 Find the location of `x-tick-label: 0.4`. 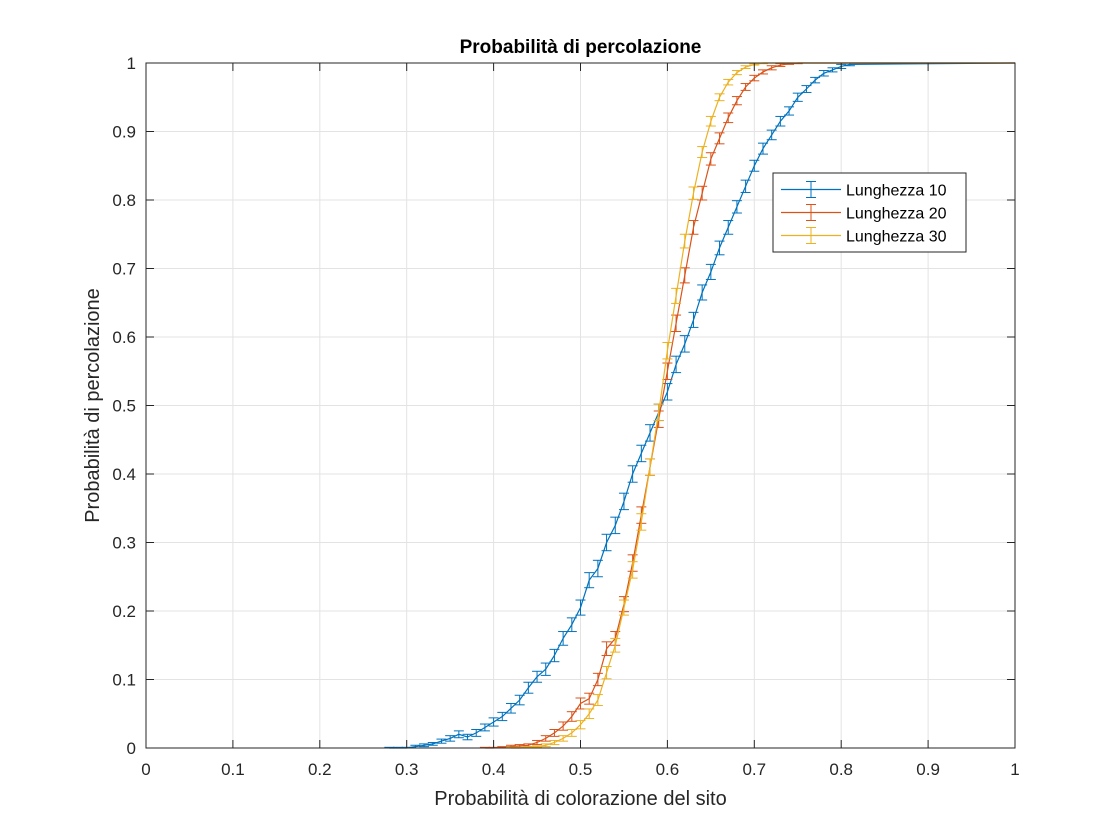

x-tick-label: 0.4 is located at coordinates (494, 769).